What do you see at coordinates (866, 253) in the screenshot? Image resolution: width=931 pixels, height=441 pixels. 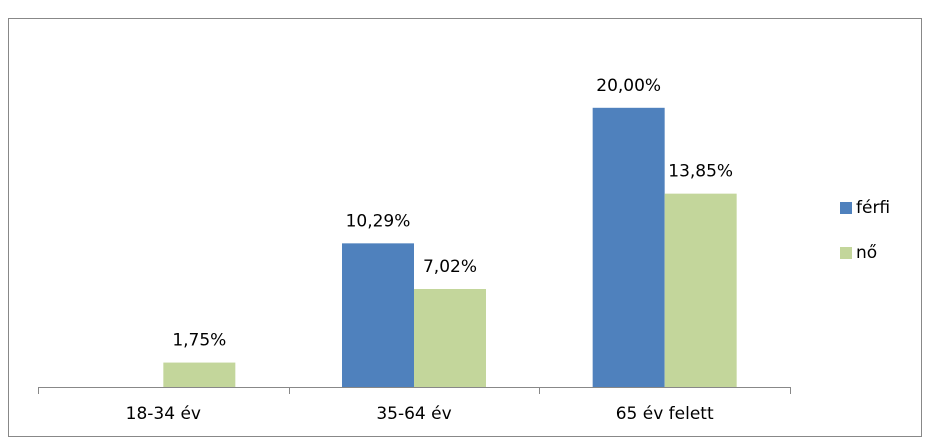 I see `legend-label: nő` at bounding box center [866, 253].